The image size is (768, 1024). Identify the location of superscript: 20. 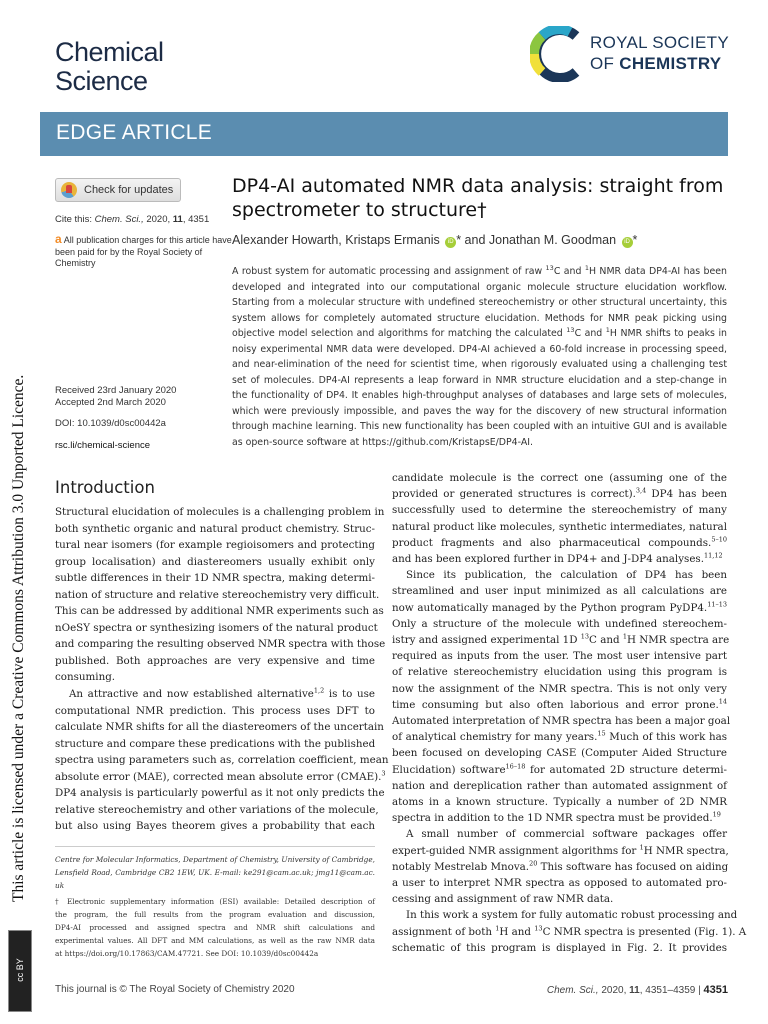
(533, 863).